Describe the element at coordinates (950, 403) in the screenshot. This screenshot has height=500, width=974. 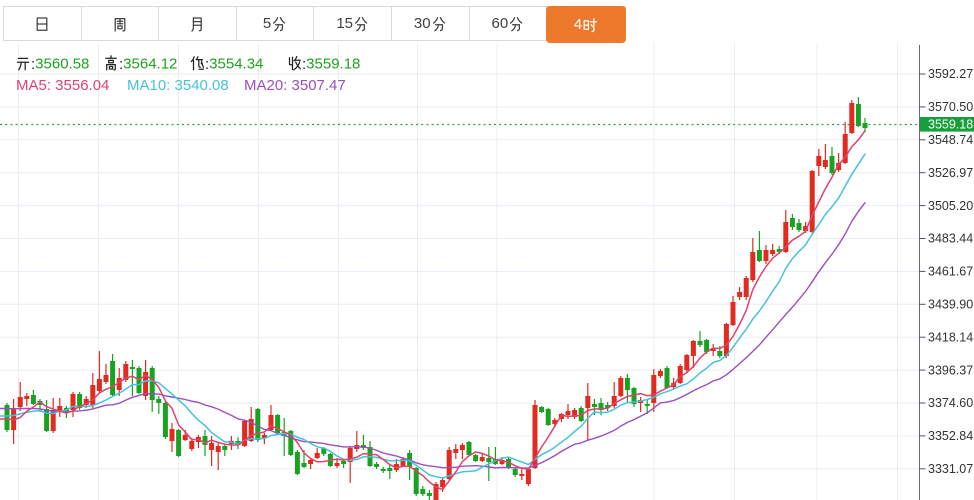
I see `svg-text: 3374.60` at that location.